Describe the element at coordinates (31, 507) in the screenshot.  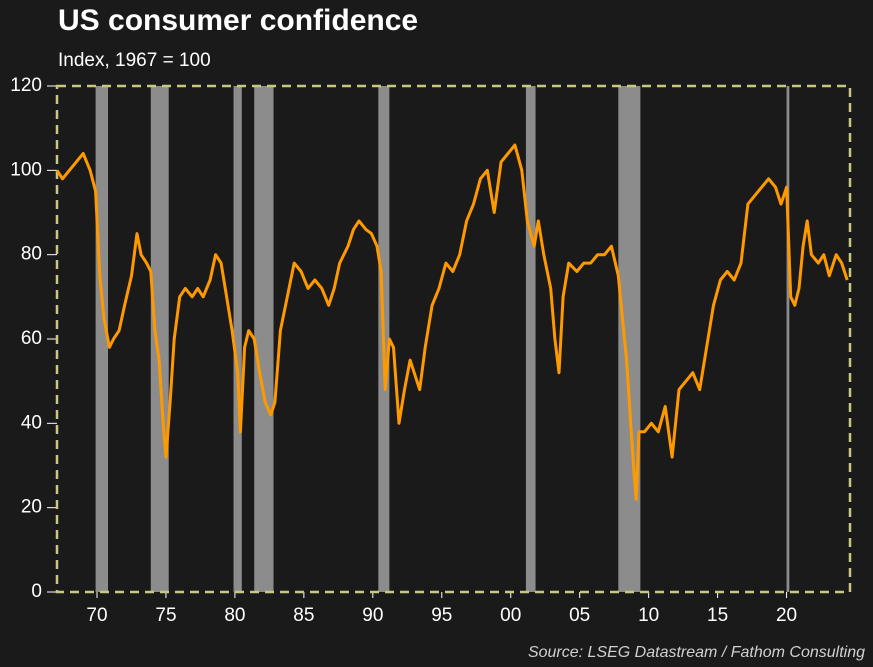
I see `y-tick-label: 20` at that location.